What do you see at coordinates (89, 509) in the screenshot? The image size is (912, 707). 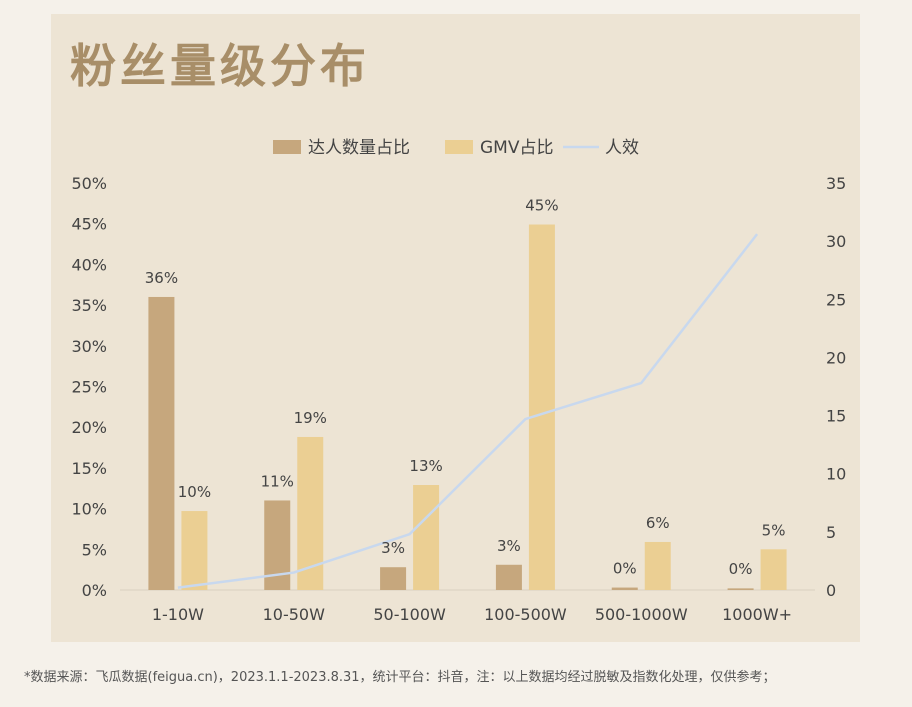 I see `y-left-tick-label: 10%` at bounding box center [89, 509].